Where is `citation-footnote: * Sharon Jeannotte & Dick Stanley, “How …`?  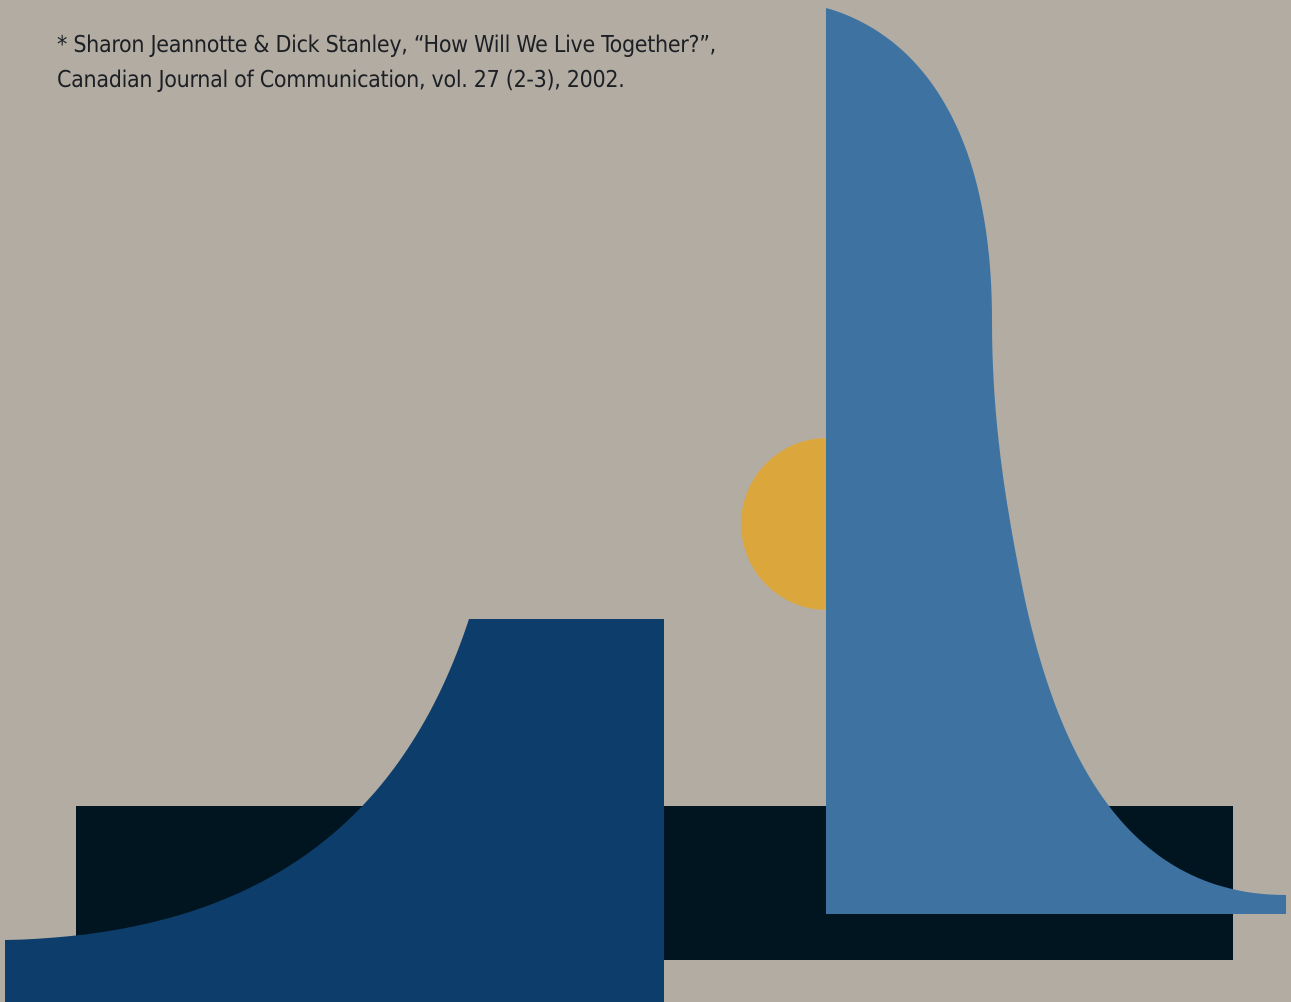
citation-footnote: * Sharon Jeannotte & Dick Stanley, “How … is located at coordinates (386, 63).